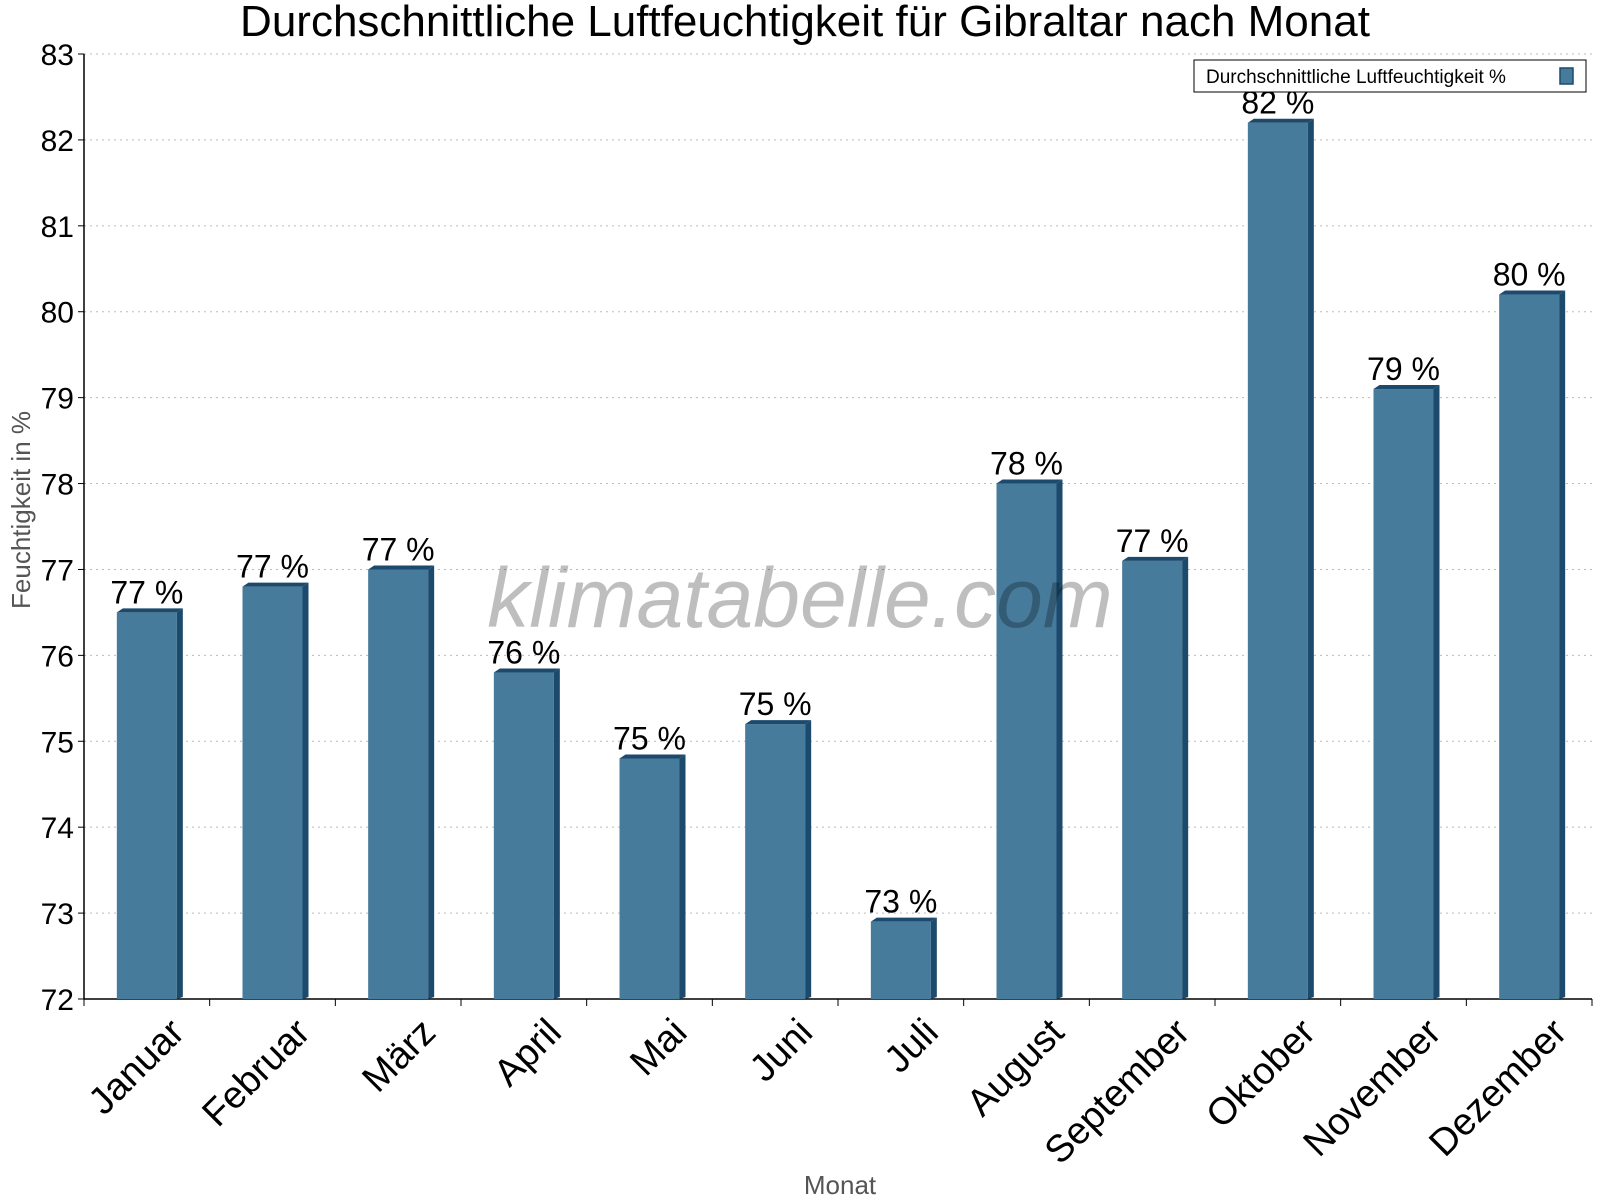 The height and width of the screenshot is (1200, 1600). I want to click on y-tick-label: 80, so click(57, 313).